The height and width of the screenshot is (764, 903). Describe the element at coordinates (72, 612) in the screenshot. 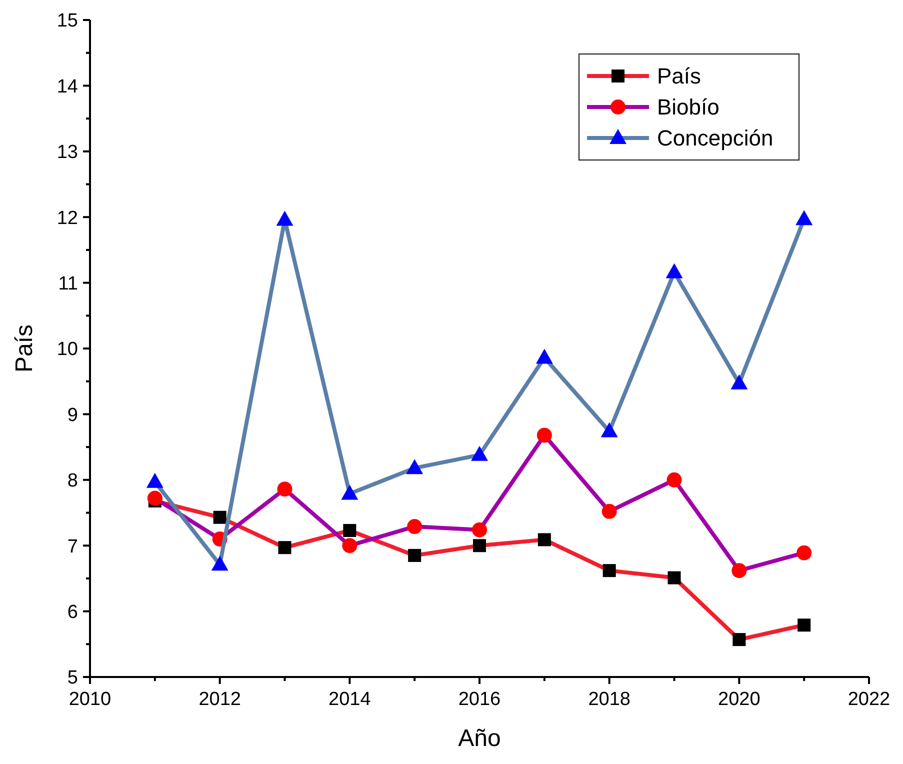

I see `y-tick-label: 6` at that location.